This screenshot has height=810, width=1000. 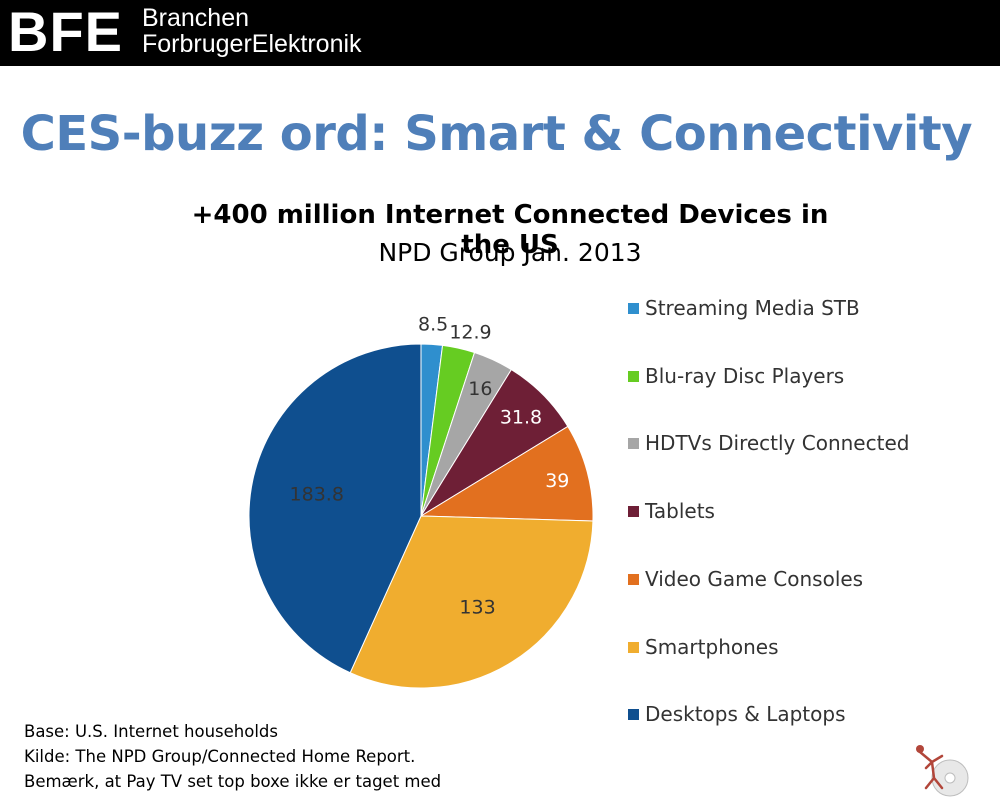 What do you see at coordinates (317, 495) in the screenshot?
I see `data-label-desktops-laptops: 183.8` at bounding box center [317, 495].